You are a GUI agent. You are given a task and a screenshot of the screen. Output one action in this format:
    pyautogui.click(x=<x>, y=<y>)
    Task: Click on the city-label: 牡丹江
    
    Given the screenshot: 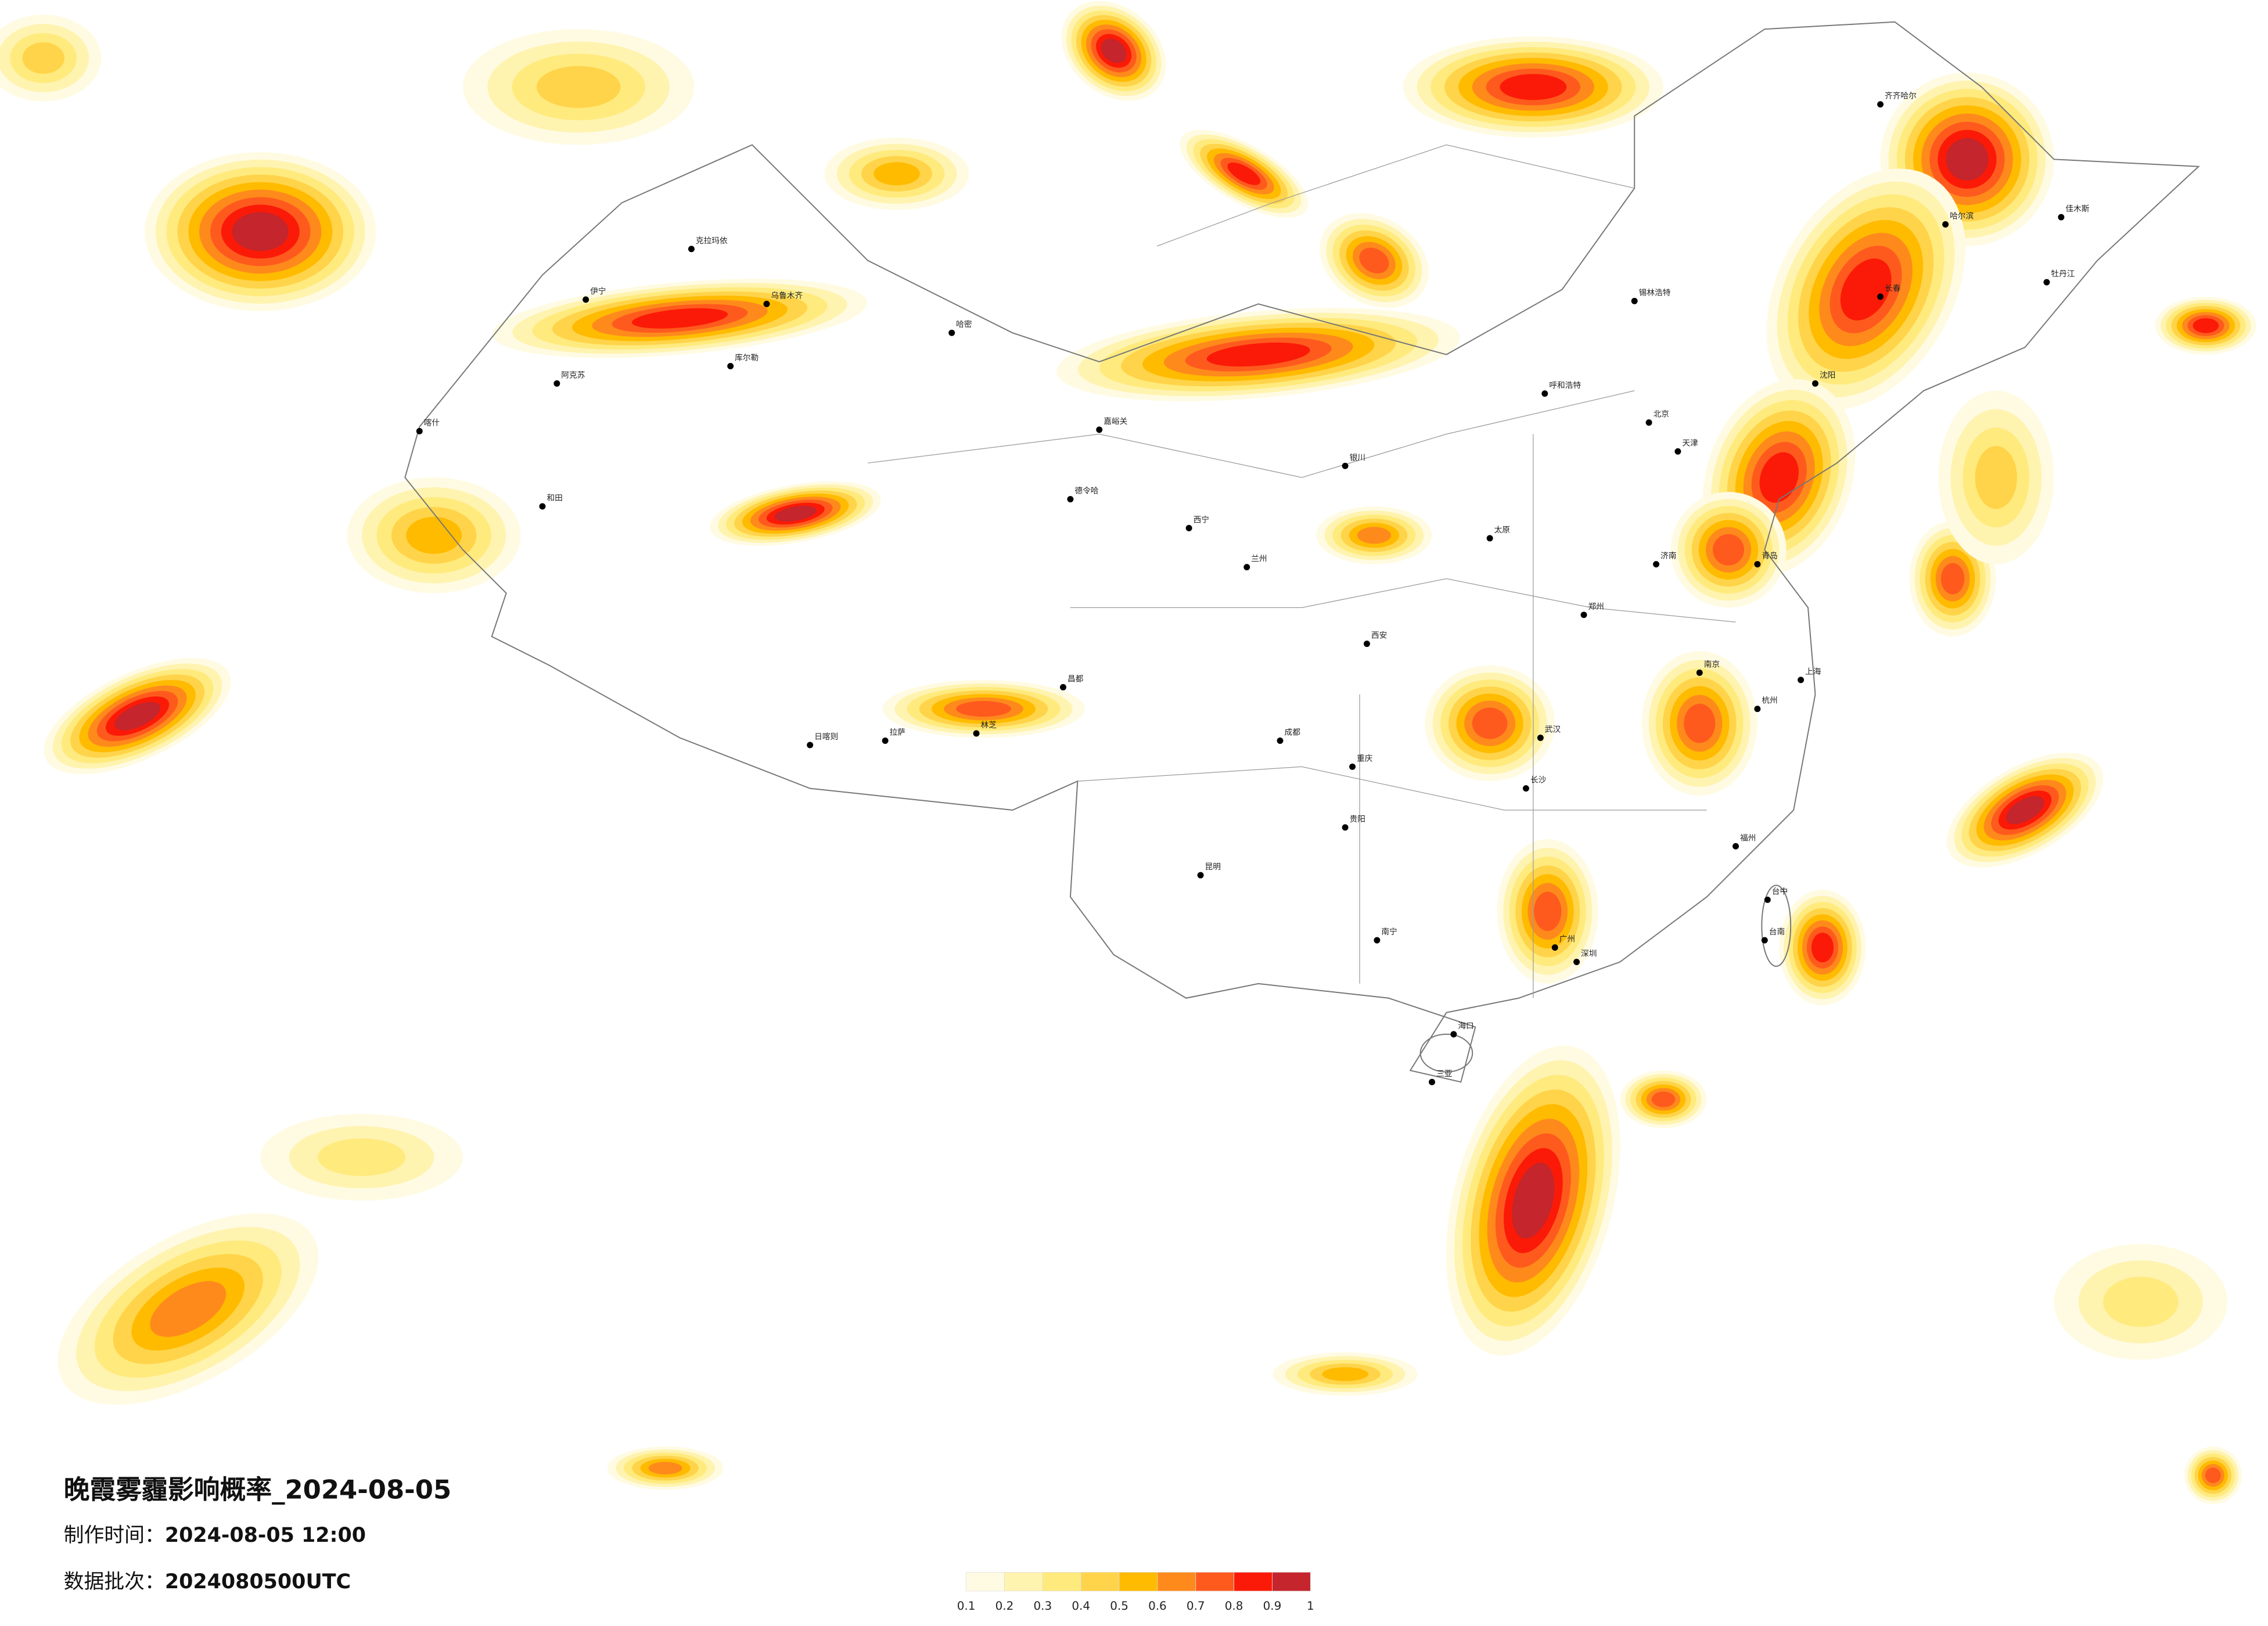 What is the action you would take?
    pyautogui.click(x=2063, y=274)
    